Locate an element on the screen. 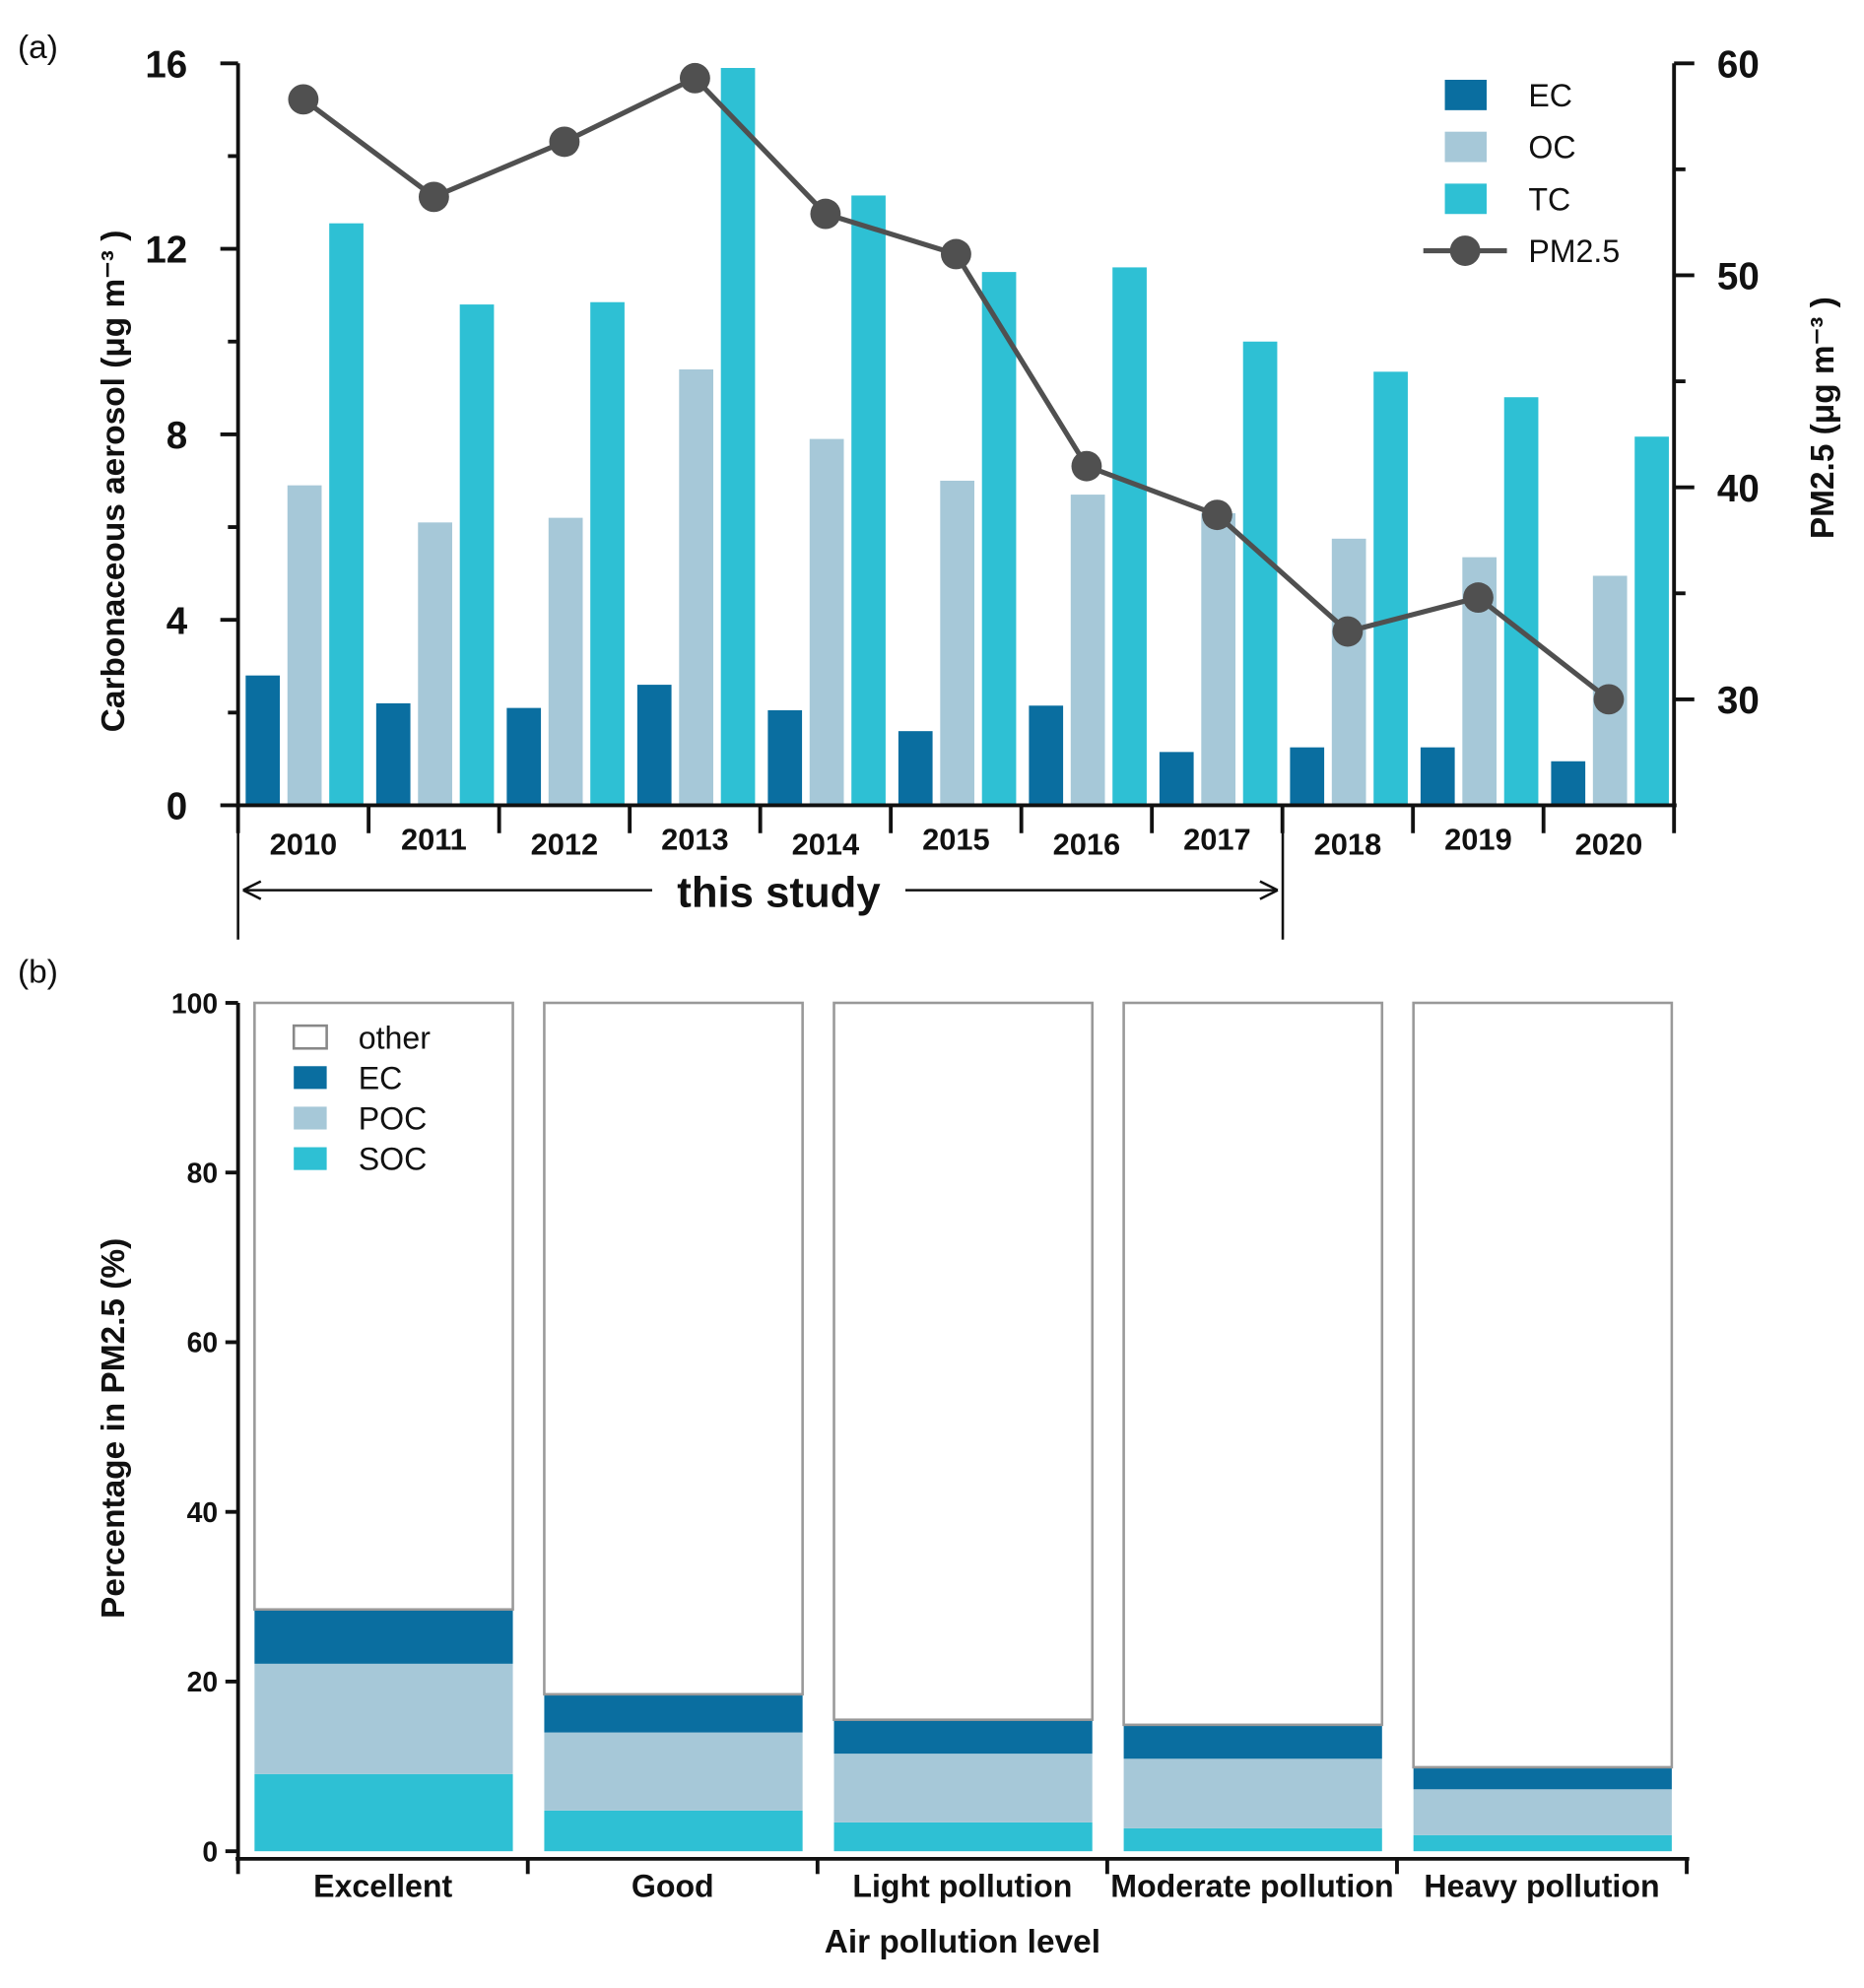 The image size is (1864, 1988). bar-ec-moderate-pollution is located at coordinates (1252, 1741).